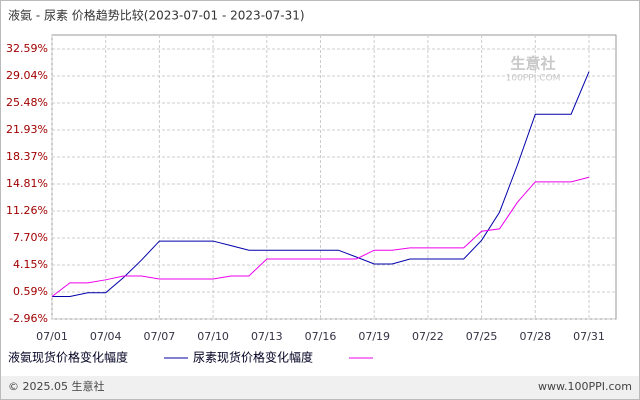  Describe the element at coordinates (68, 357) in the screenshot. I see `legend-label: 液氨现货价格变化幅度` at that location.